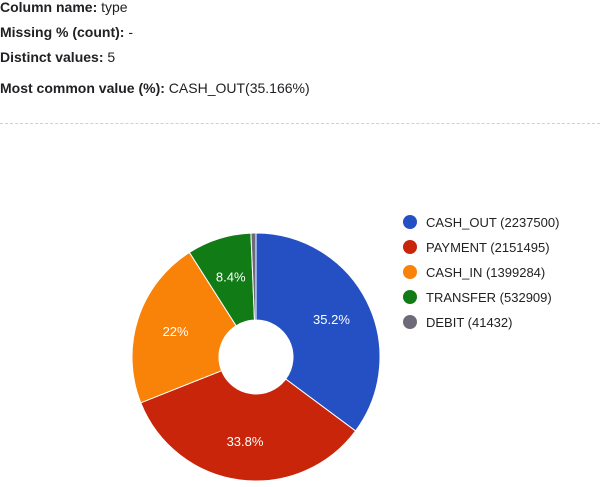 The width and height of the screenshot is (600, 487). I want to click on slice-label-payment: 33.8%, so click(245, 441).